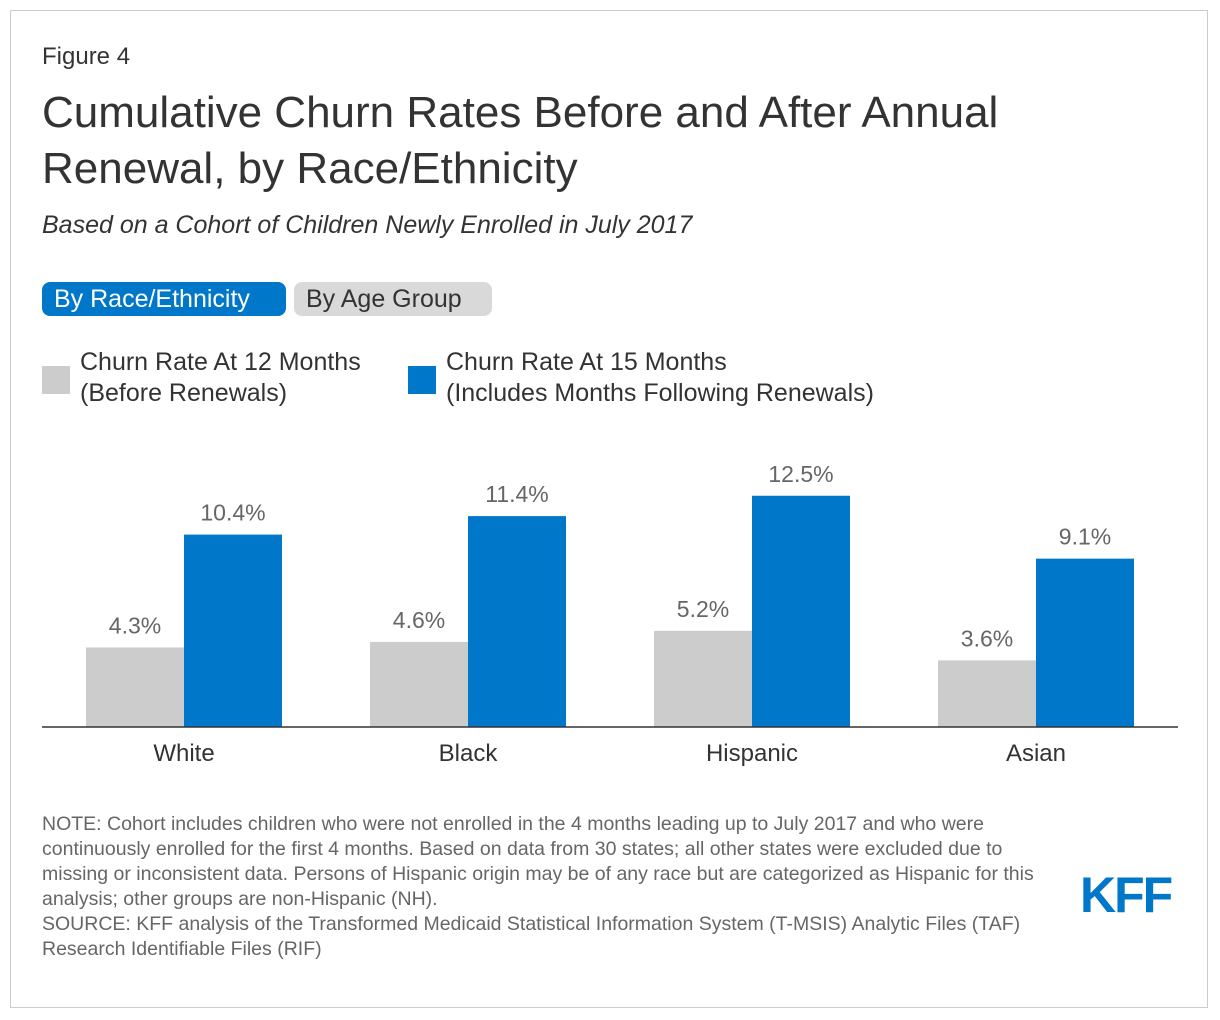 Image resolution: width=1220 pixels, height=1020 pixels. What do you see at coordinates (703, 609) in the screenshot?
I see `data-label-hispanic-series-1: 5.2%` at bounding box center [703, 609].